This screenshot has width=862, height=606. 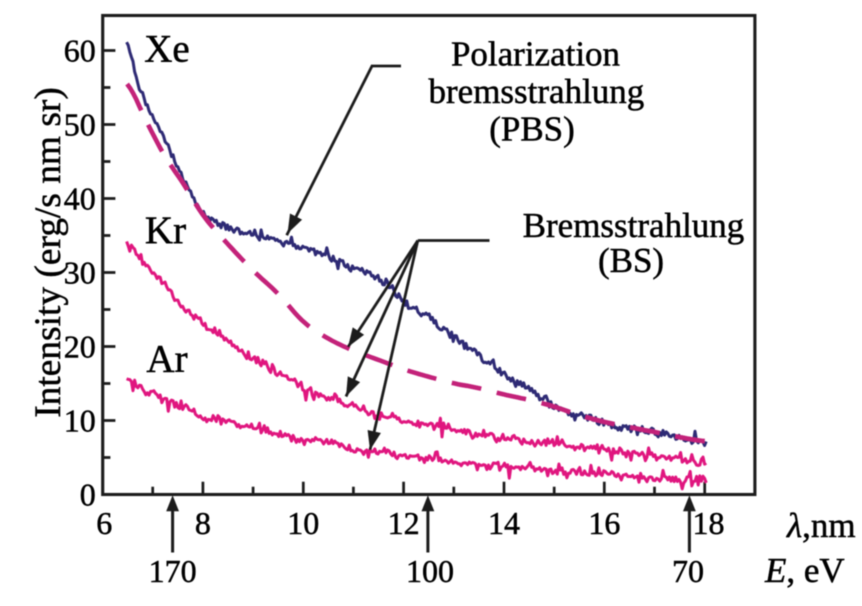 I want to click on svg-text: 16, so click(x=604, y=523).